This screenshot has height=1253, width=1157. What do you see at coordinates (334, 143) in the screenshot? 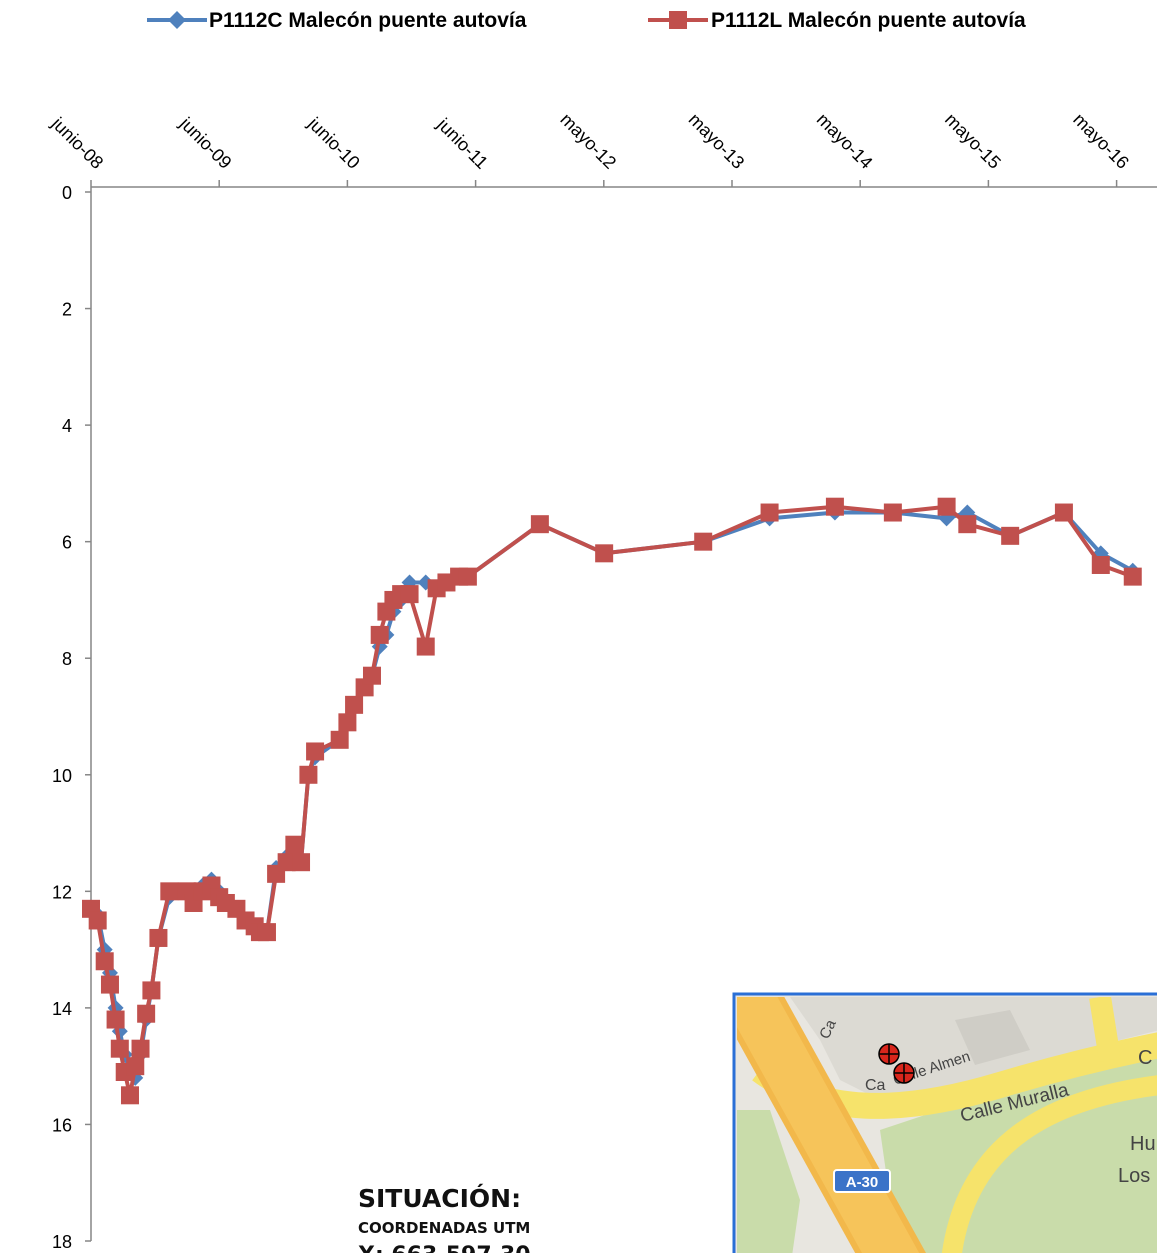
I see `x-tick-label: junio-10` at bounding box center [334, 143].